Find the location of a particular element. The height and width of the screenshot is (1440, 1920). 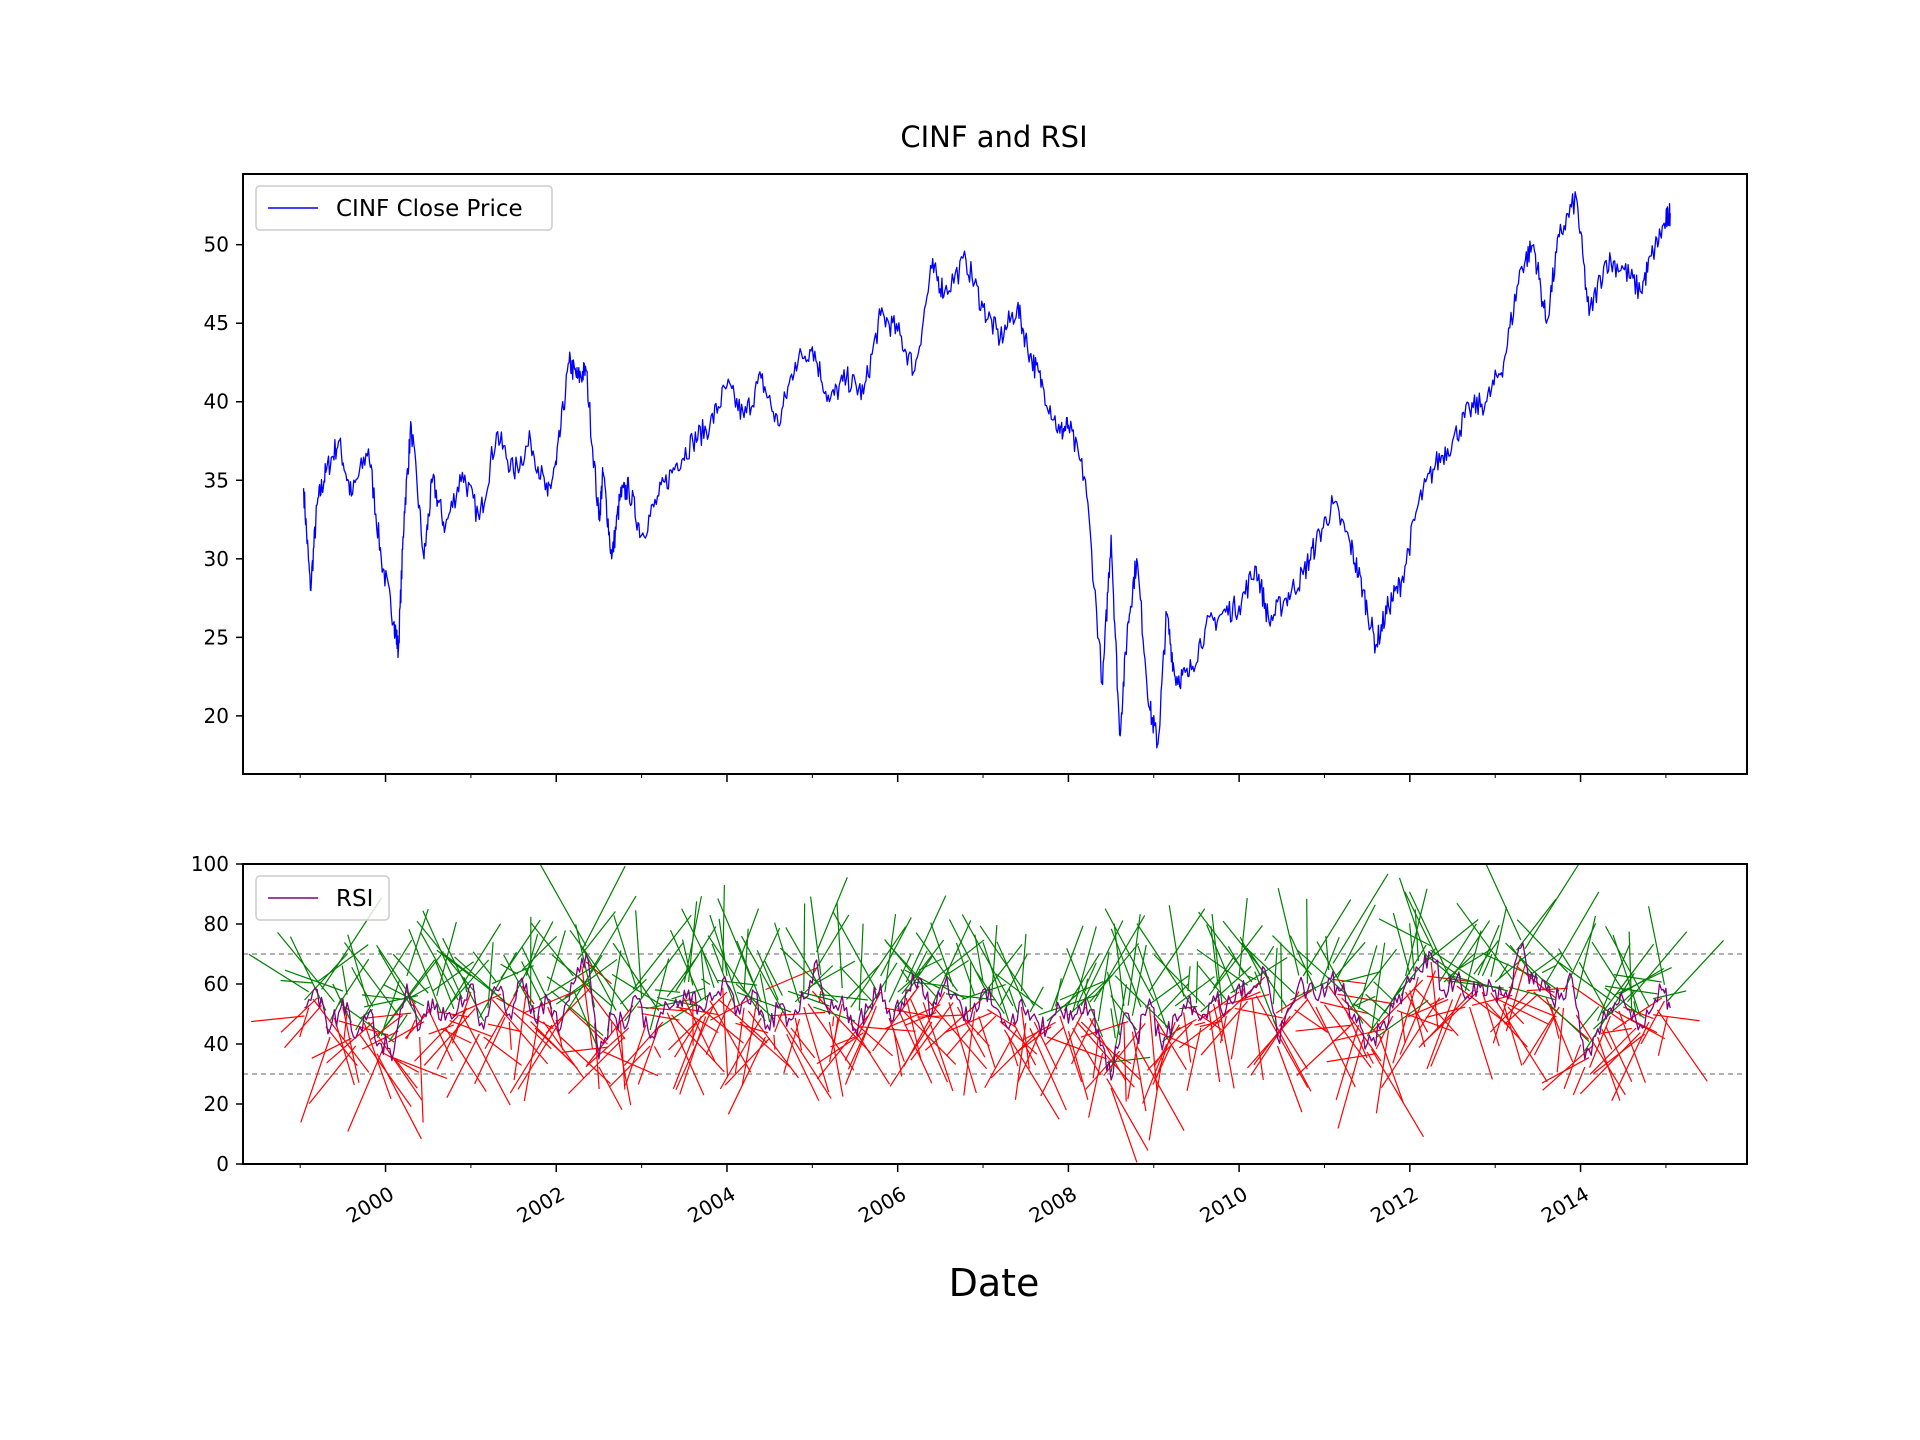

rsi-legend: RSI is located at coordinates (322, 898).